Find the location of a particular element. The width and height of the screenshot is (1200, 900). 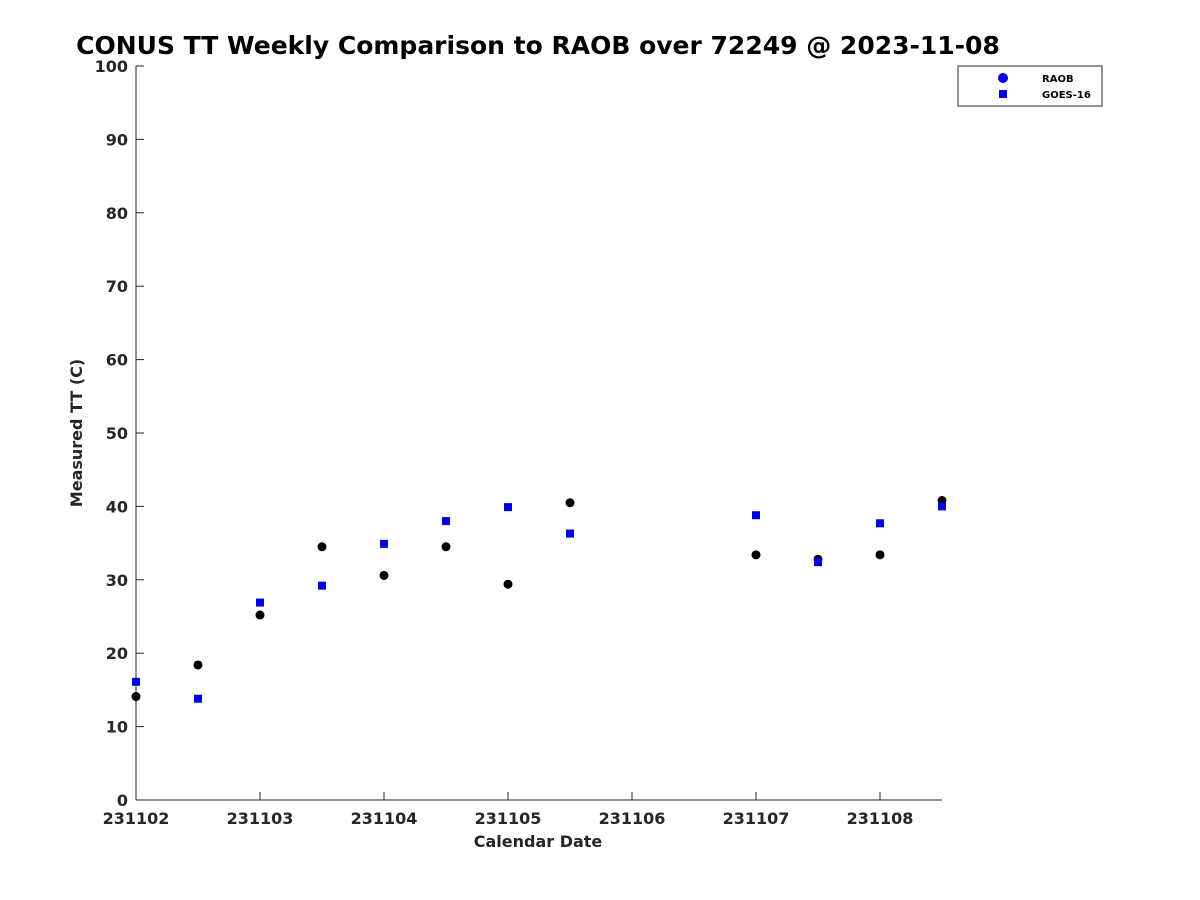

y-tick-label: 70 is located at coordinates (117, 286).